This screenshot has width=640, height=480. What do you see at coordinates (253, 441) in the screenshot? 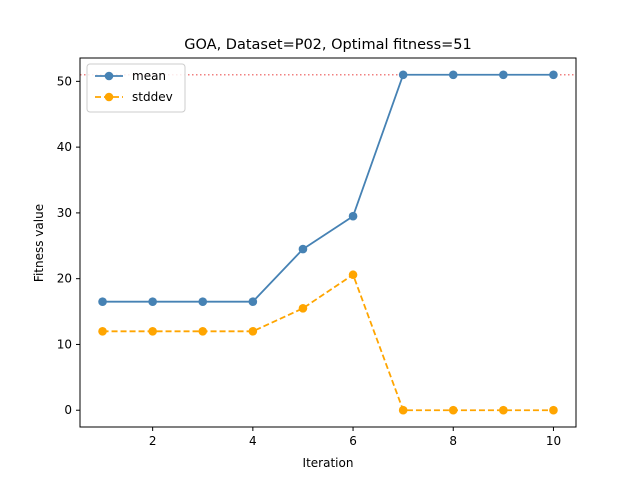
I see `x-tick-label-4: 4` at bounding box center [253, 441].